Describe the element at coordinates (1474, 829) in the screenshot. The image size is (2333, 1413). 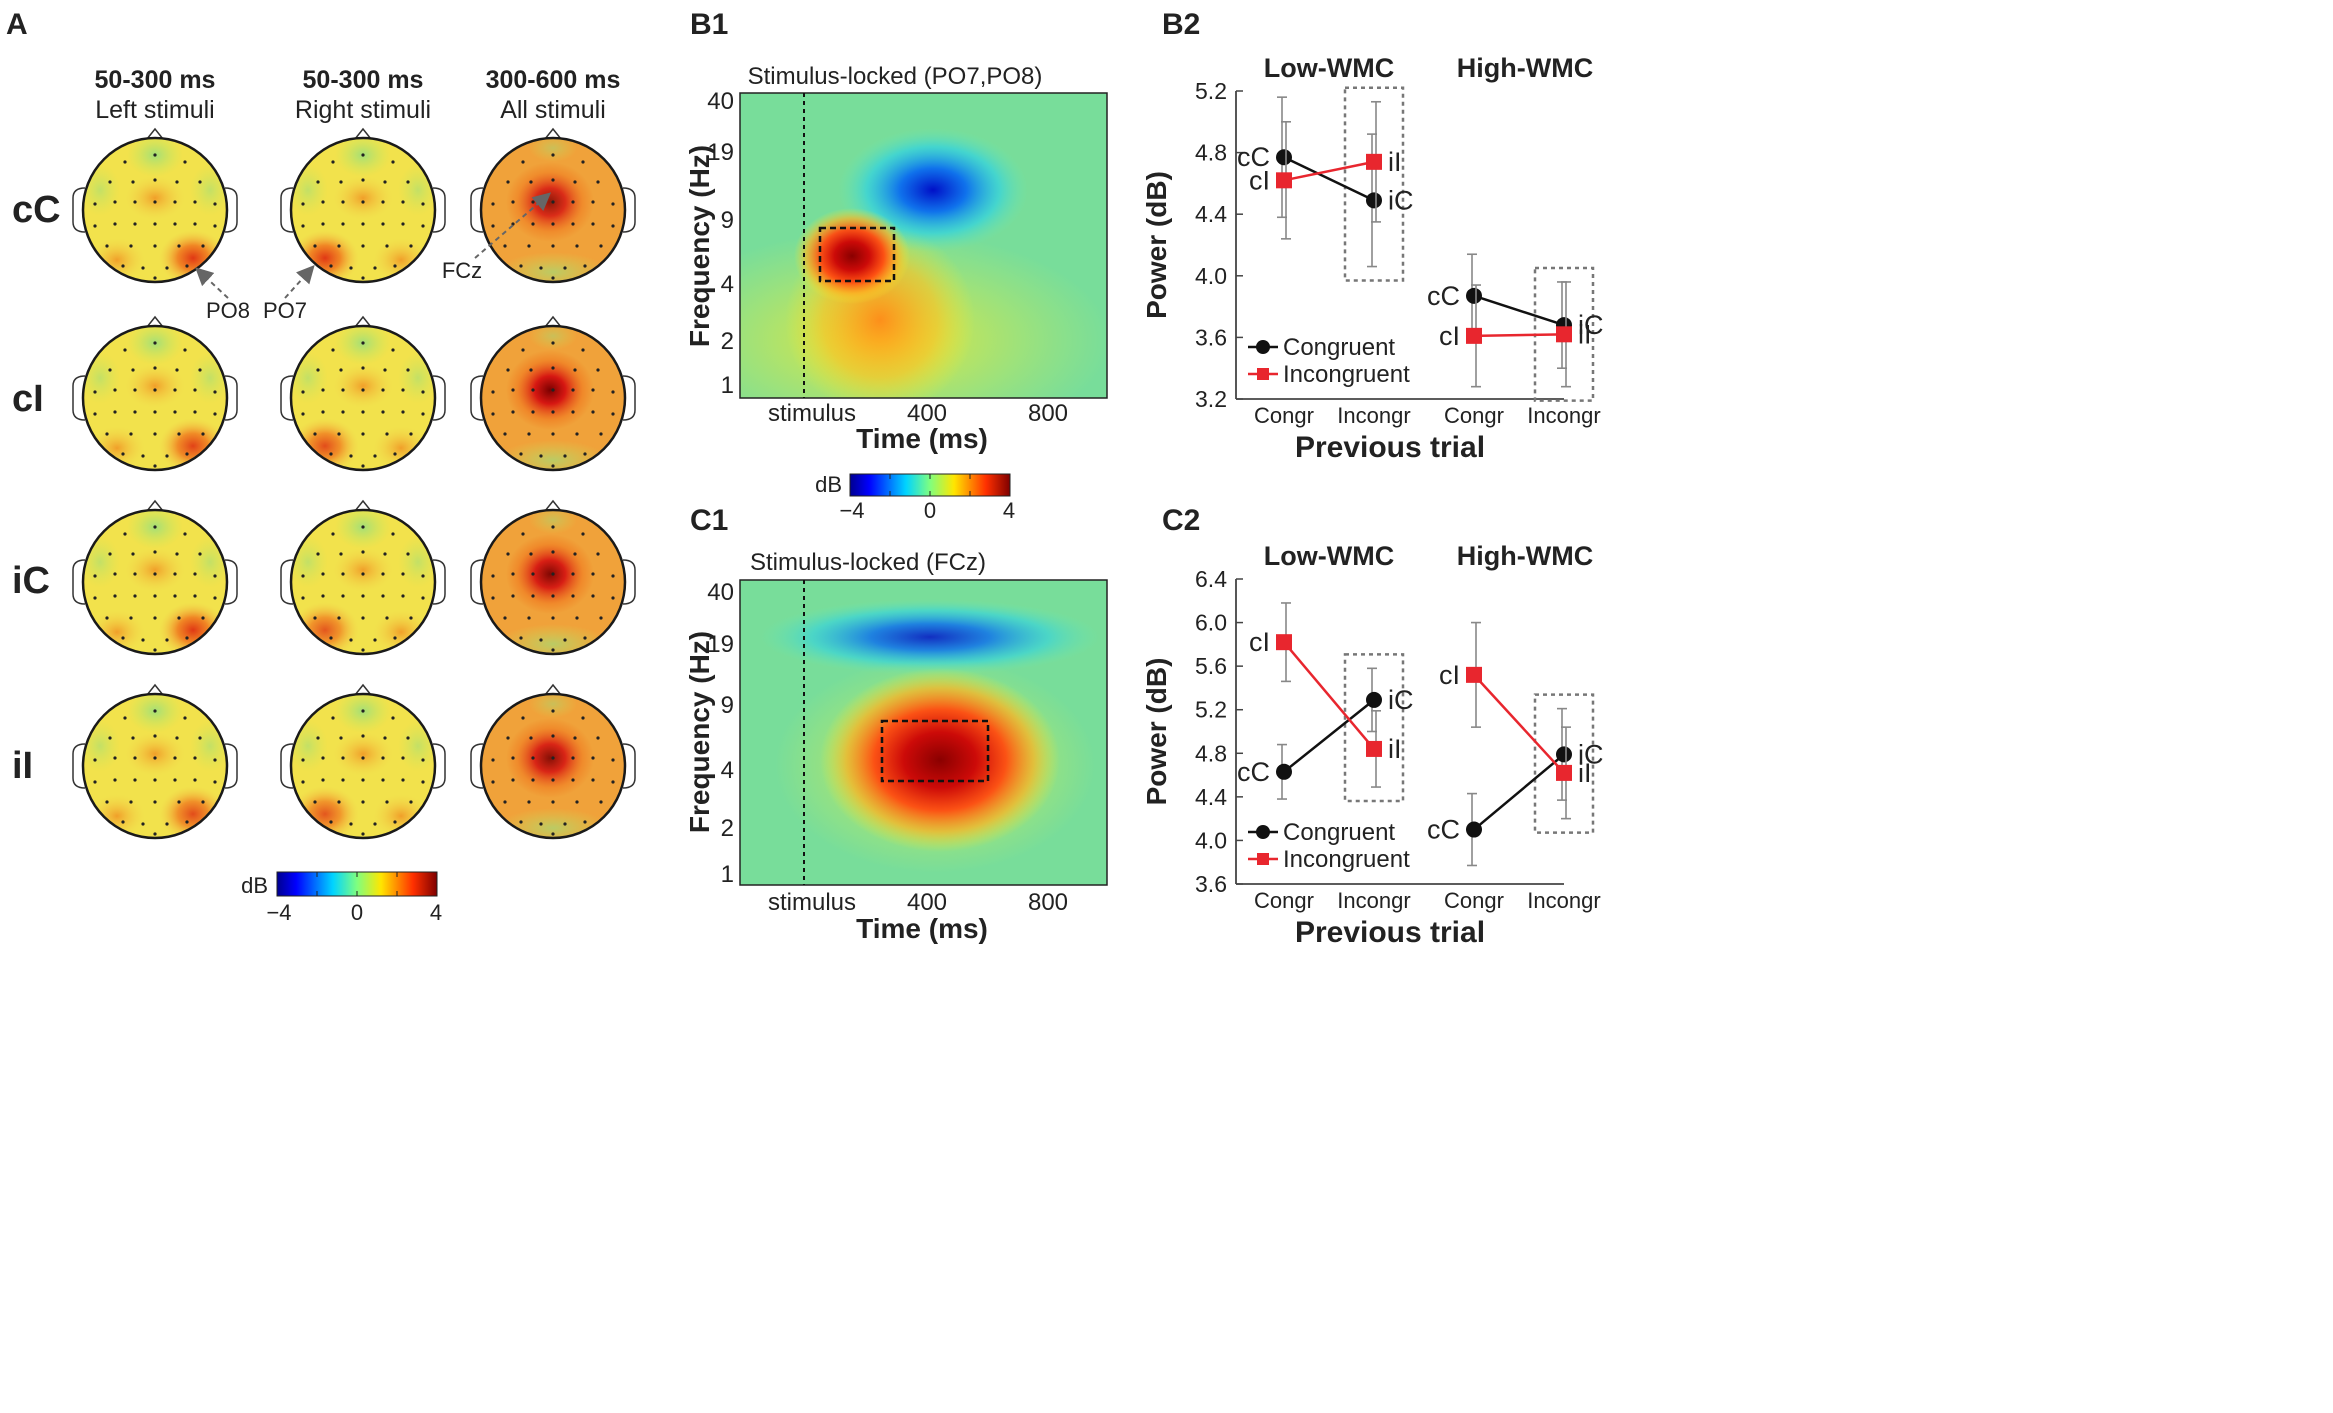
I see `data-point-congruent` at that location.